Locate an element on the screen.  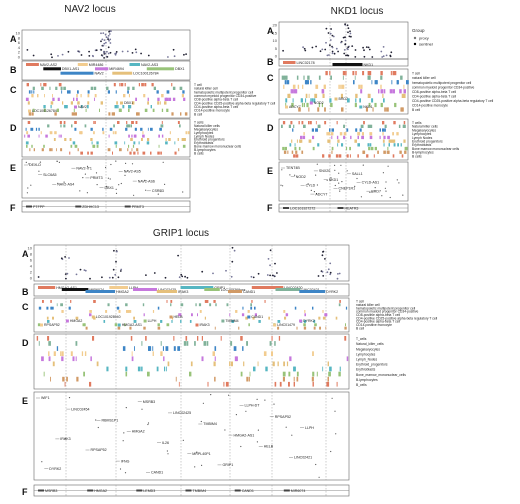
gene-label: LINC02178 is located at coordinates (306, 63).